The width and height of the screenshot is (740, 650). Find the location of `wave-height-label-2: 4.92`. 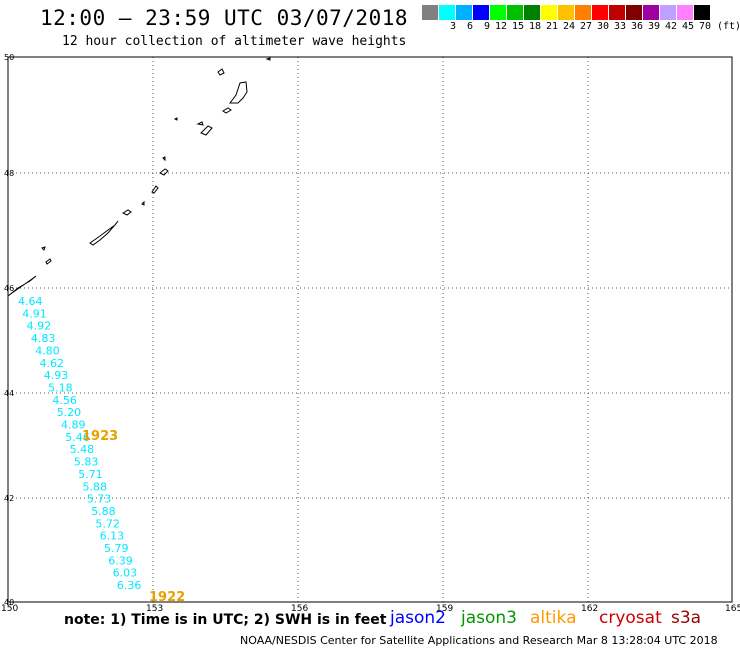

wave-height-label-2: 4.92 is located at coordinates (39, 326).